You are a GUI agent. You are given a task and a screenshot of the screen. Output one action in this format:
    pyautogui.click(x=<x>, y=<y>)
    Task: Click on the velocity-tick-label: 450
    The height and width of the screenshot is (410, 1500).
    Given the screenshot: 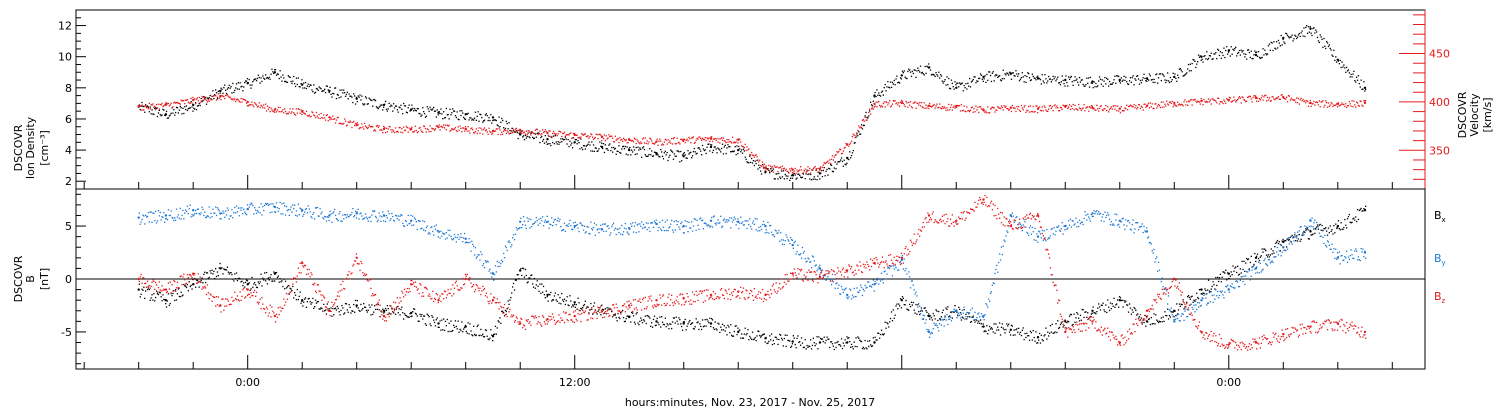 What is the action you would take?
    pyautogui.click(x=1439, y=54)
    